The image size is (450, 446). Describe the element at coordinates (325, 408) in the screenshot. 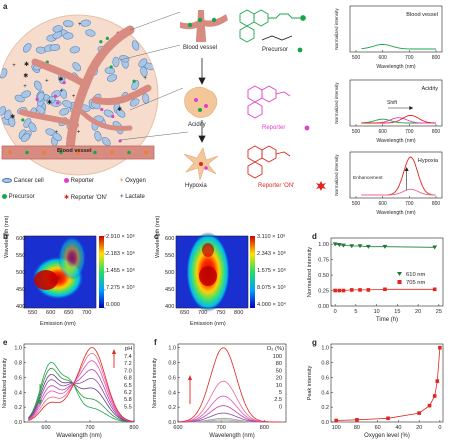

I see `y-tick-label: 0.2` at that location.